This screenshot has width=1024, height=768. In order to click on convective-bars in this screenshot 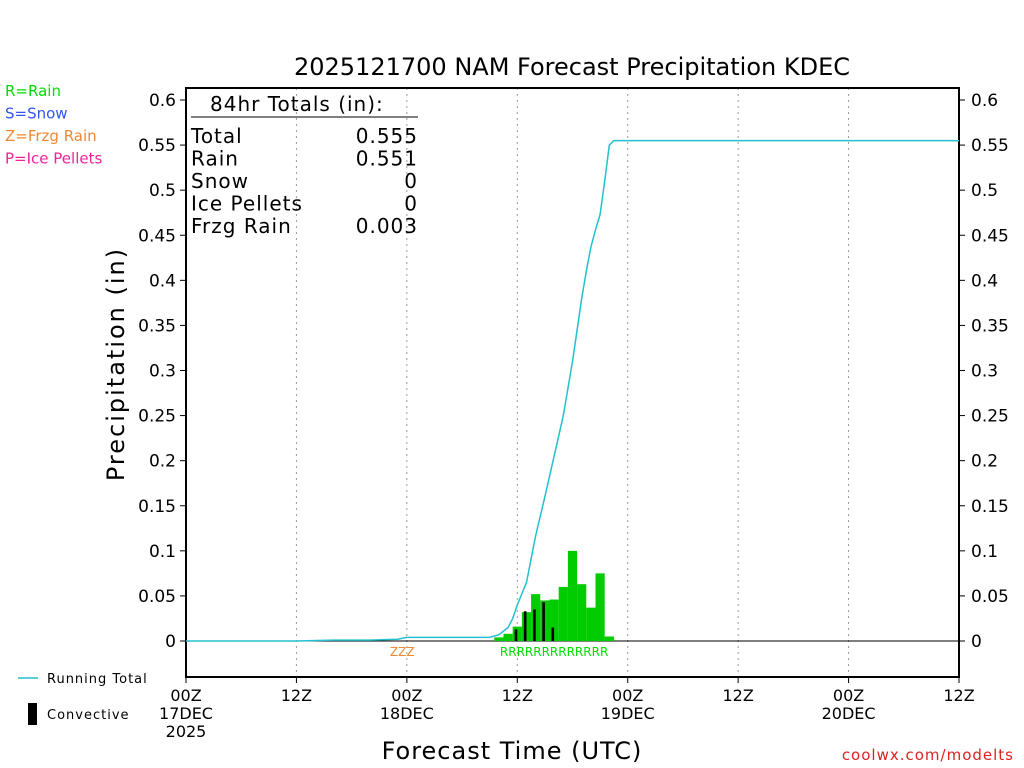, I will do `click(534, 621)`.